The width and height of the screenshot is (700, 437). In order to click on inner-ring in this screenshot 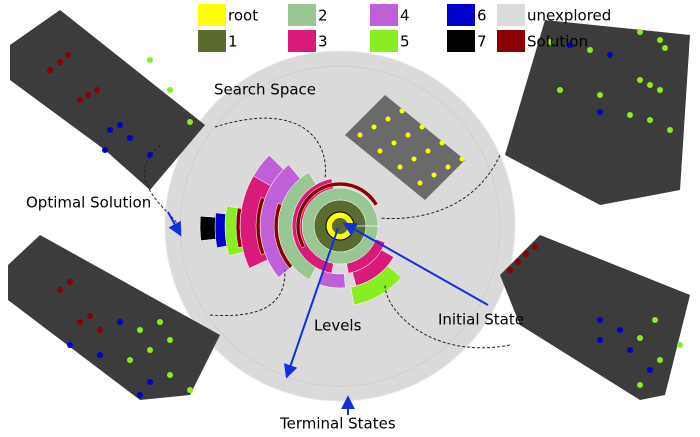, I will do `click(340, 226)`.